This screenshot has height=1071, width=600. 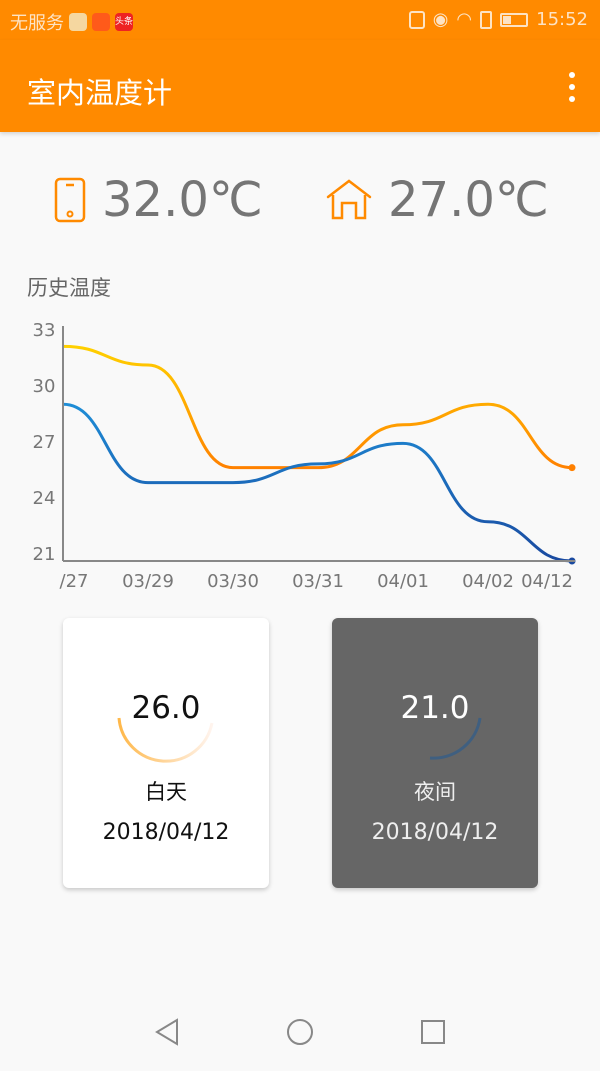 I want to click on home-temperature-value: 27.0℃, so click(x=468, y=200).